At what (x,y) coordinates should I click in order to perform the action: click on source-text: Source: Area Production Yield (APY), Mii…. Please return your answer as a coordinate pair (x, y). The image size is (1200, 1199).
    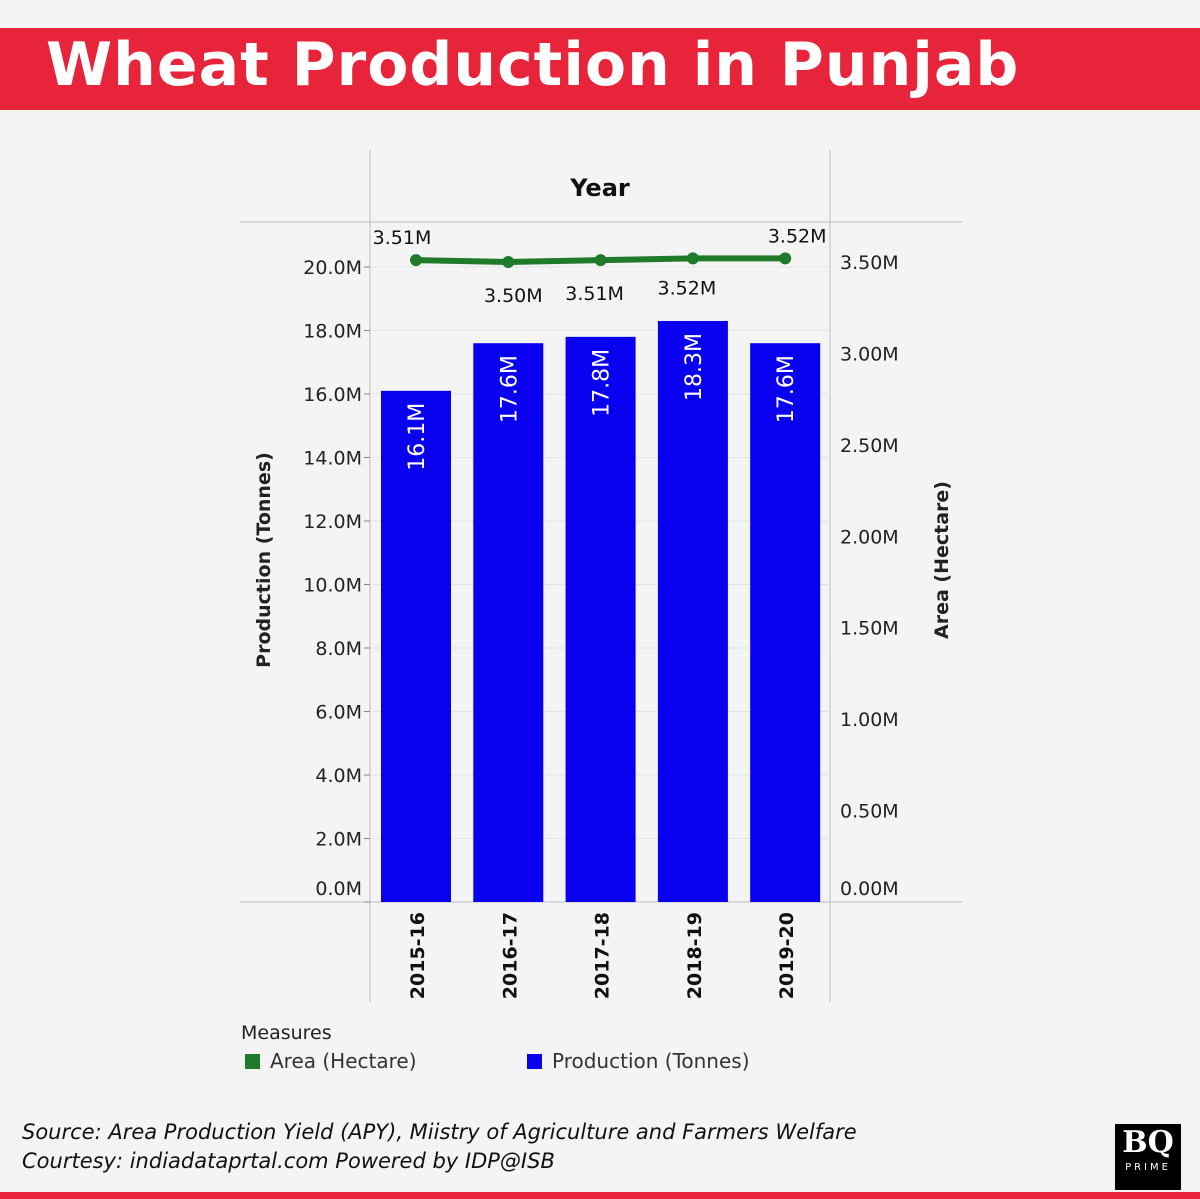
    Looking at the image, I should click on (439, 1132).